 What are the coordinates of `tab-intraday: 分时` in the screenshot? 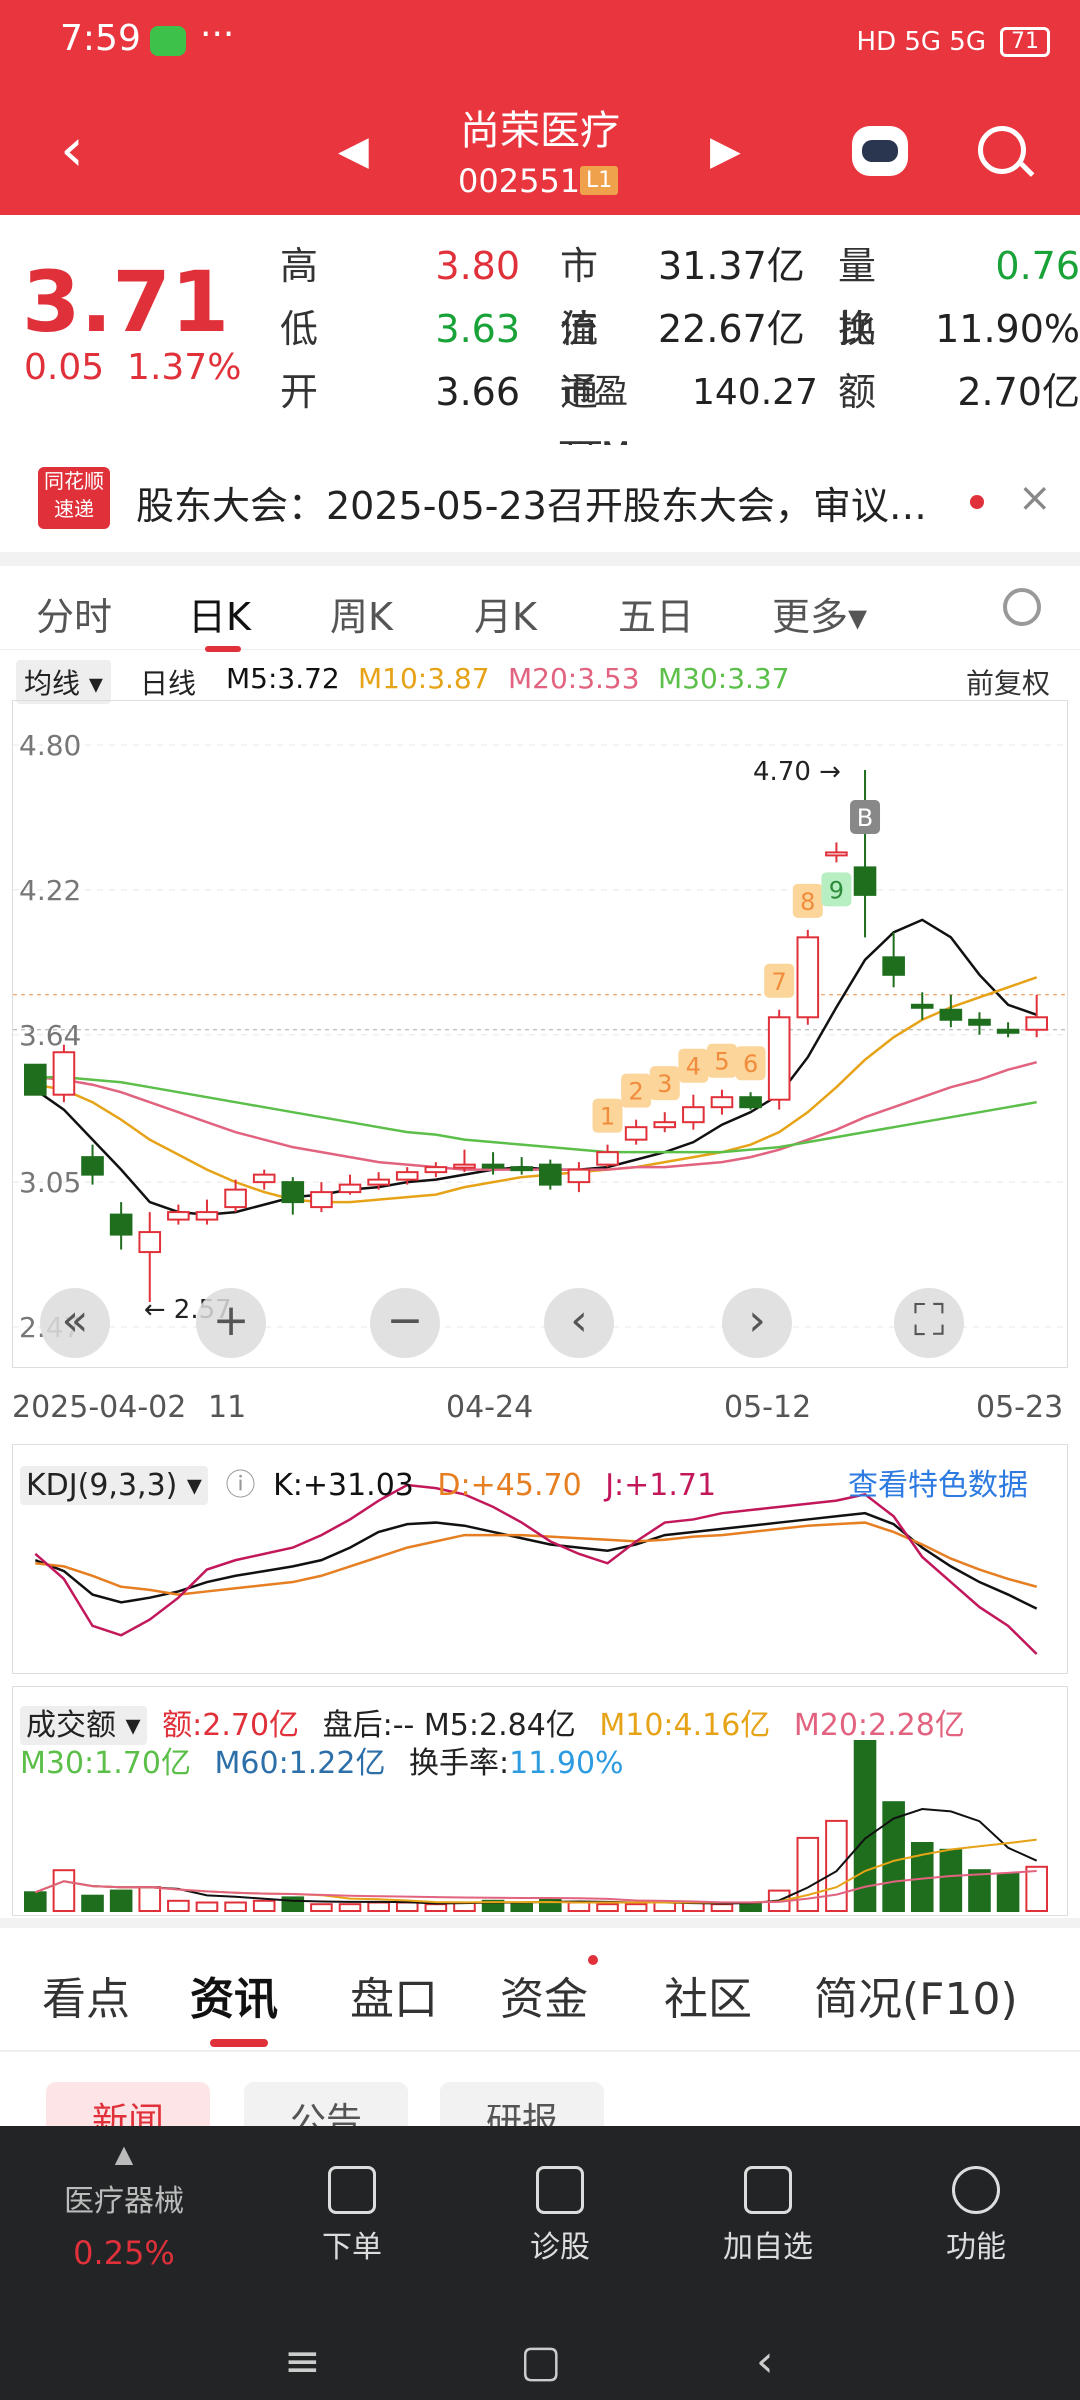 It's located at (74, 617).